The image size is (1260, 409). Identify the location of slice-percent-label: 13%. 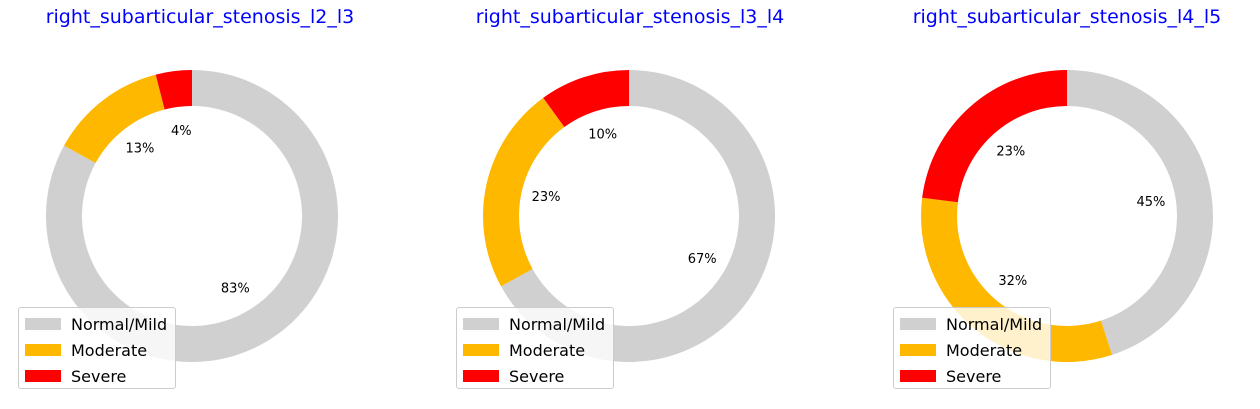
(139, 148).